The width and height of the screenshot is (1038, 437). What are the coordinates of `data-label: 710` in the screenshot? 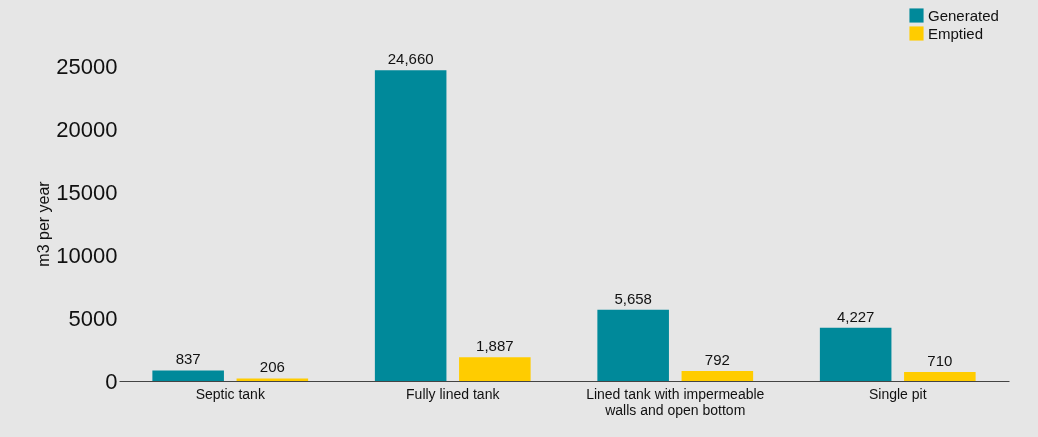 It's located at (940, 361).